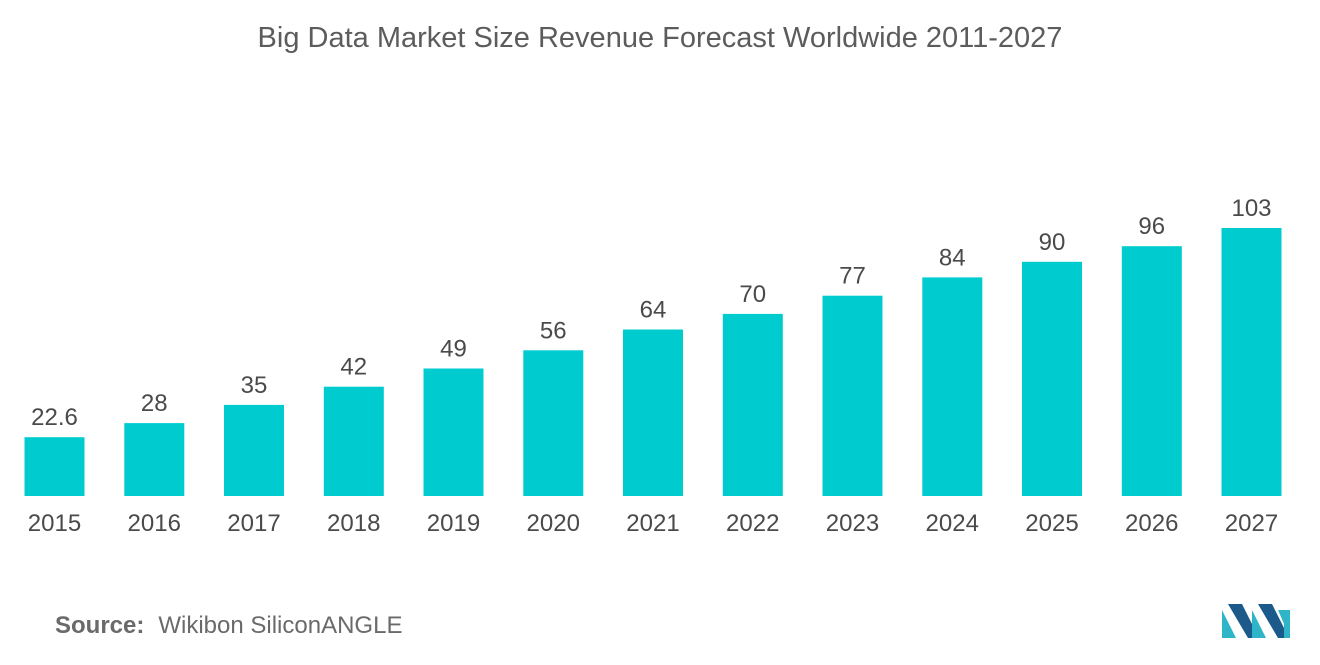 The image size is (1320, 665). I want to click on source-text: Wikibon SiliconANGLE, so click(280, 625).